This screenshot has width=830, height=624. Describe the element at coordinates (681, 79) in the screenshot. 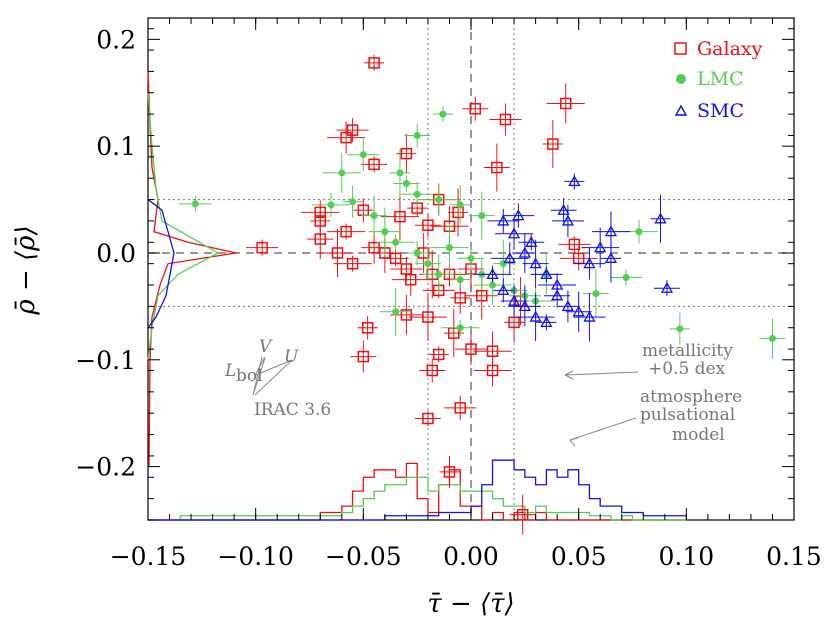

I see `legend-lmc-marker` at that location.